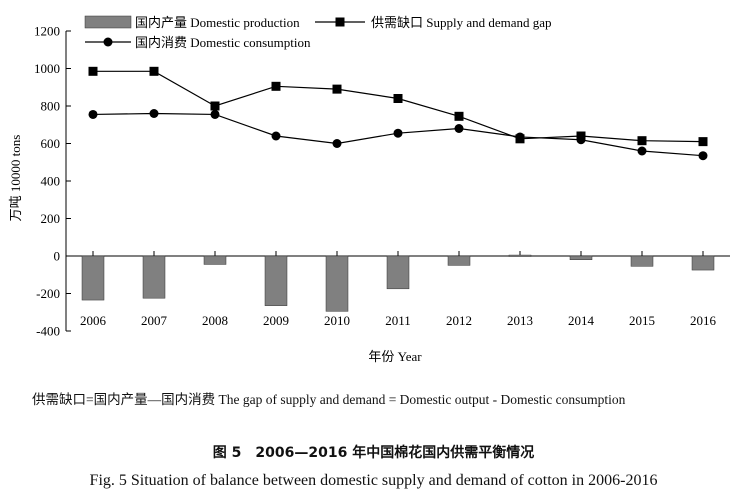 The height and width of the screenshot is (501, 747). Describe the element at coordinates (337, 320) in the screenshot. I see `x-tick-label: 2010` at that location.